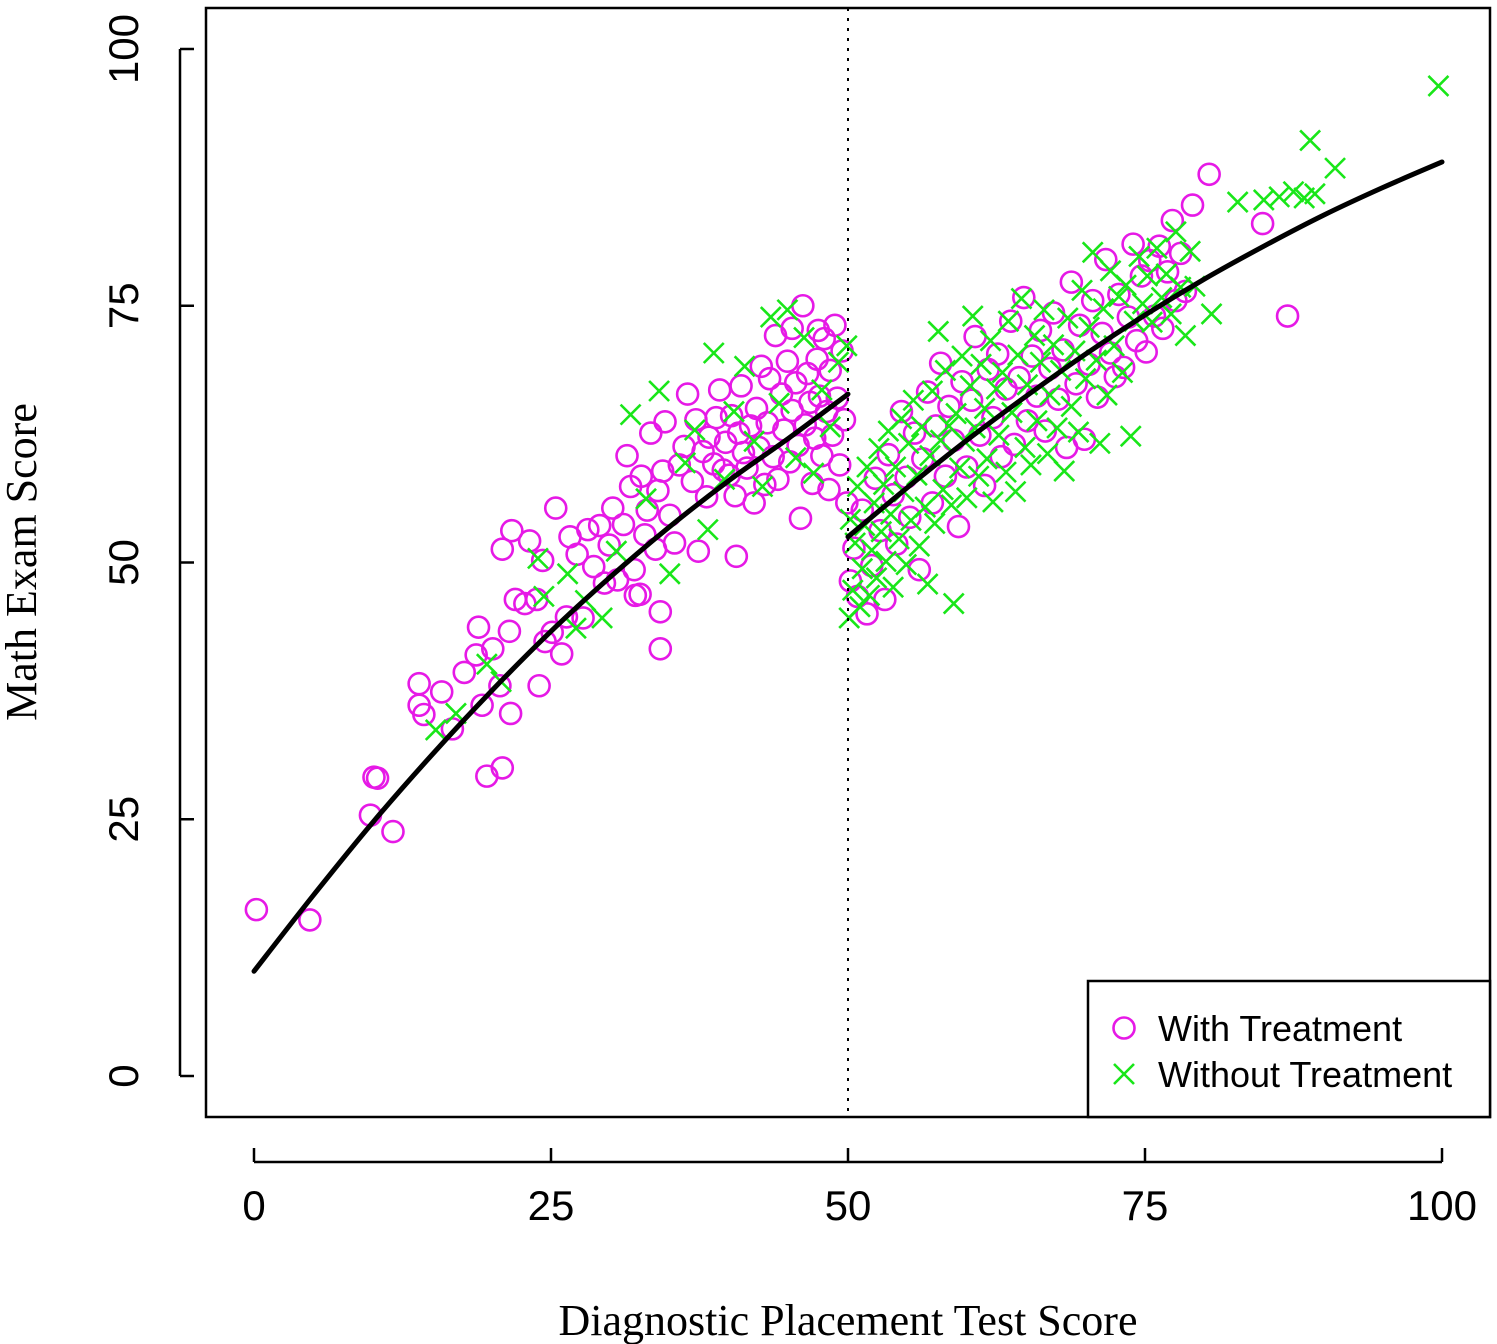 Image resolution: width=1497 pixels, height=1344 pixels. What do you see at coordinates (1280, 1028) in the screenshot?
I see `legend-label: With Treatment` at bounding box center [1280, 1028].